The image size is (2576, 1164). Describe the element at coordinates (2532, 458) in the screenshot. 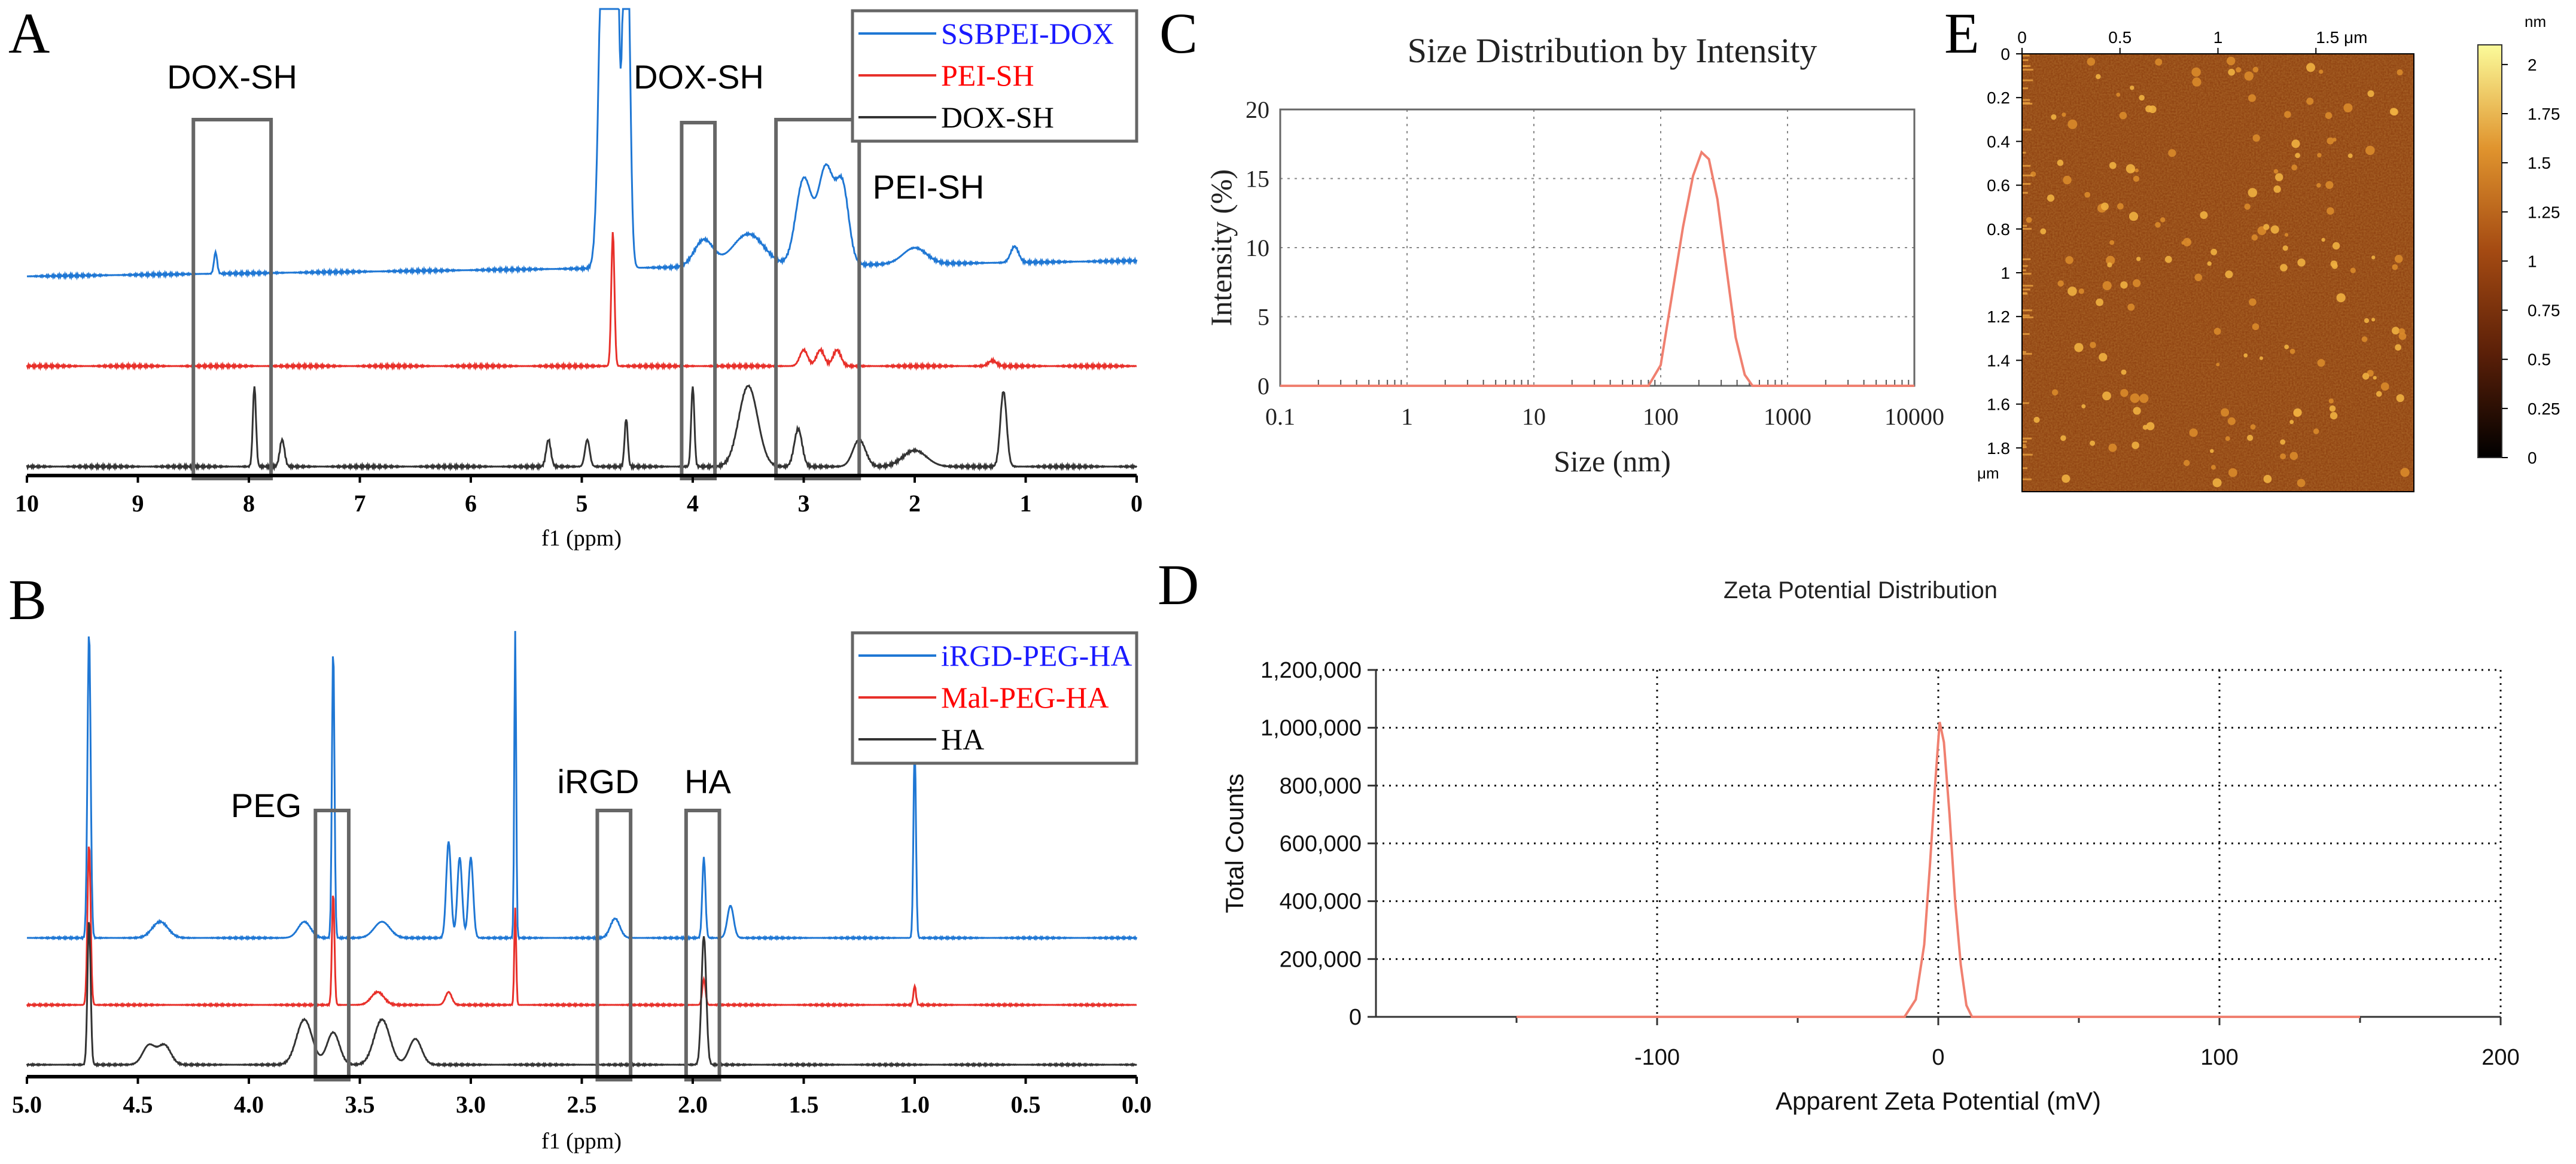

I see `colorbar-tick-label: 0` at that location.